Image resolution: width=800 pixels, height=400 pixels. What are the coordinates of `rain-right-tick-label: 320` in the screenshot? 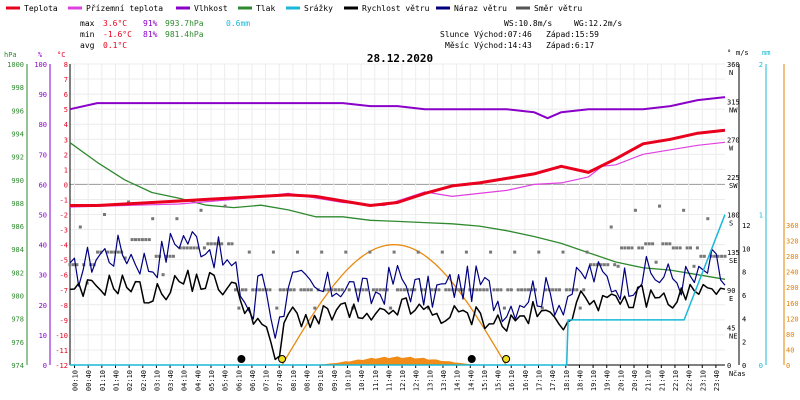 It's located at (792, 242).